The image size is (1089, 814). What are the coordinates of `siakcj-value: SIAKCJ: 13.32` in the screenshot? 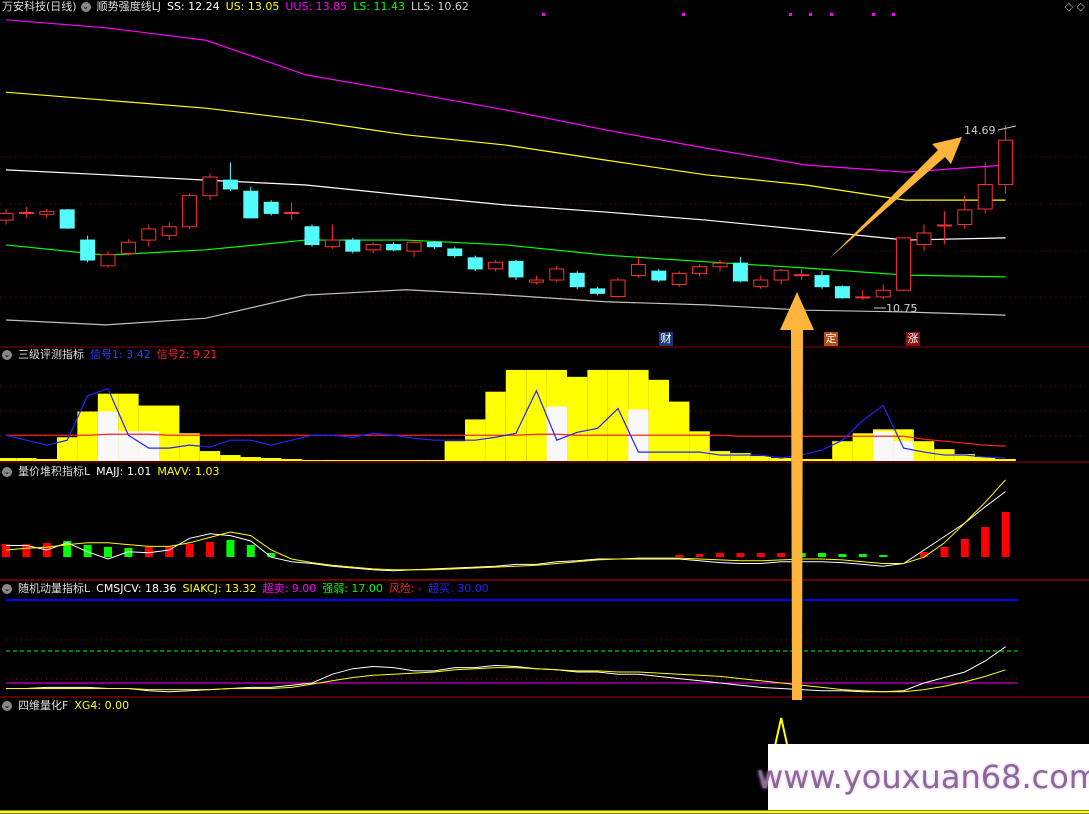 It's located at (219, 588).